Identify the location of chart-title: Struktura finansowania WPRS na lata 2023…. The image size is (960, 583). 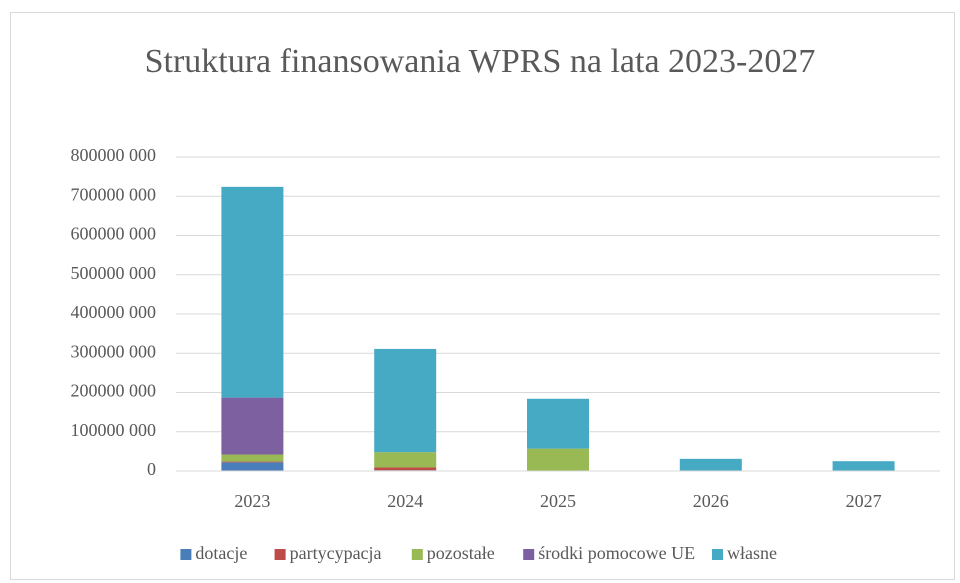
(480, 61).